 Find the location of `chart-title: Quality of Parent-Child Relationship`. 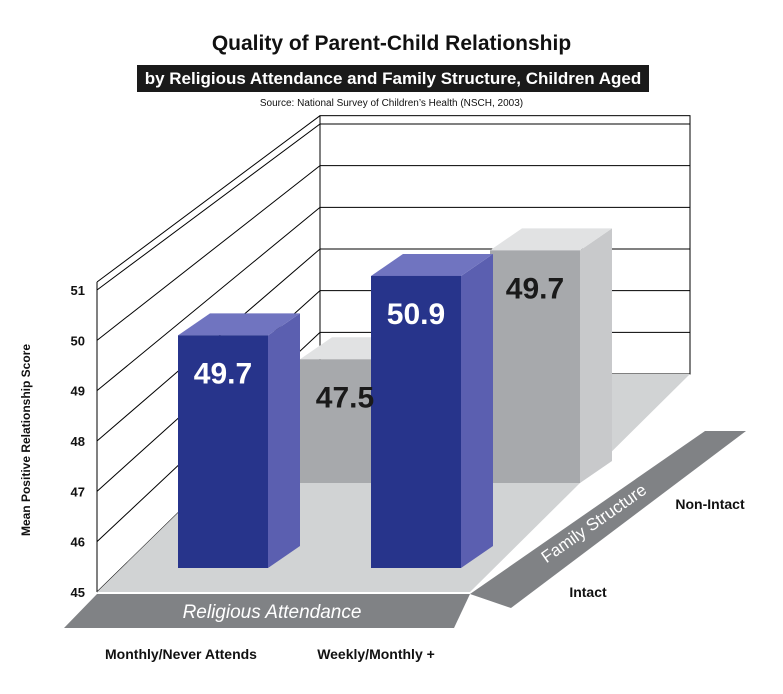

chart-title: Quality of Parent-Child Relationship is located at coordinates (391, 43).